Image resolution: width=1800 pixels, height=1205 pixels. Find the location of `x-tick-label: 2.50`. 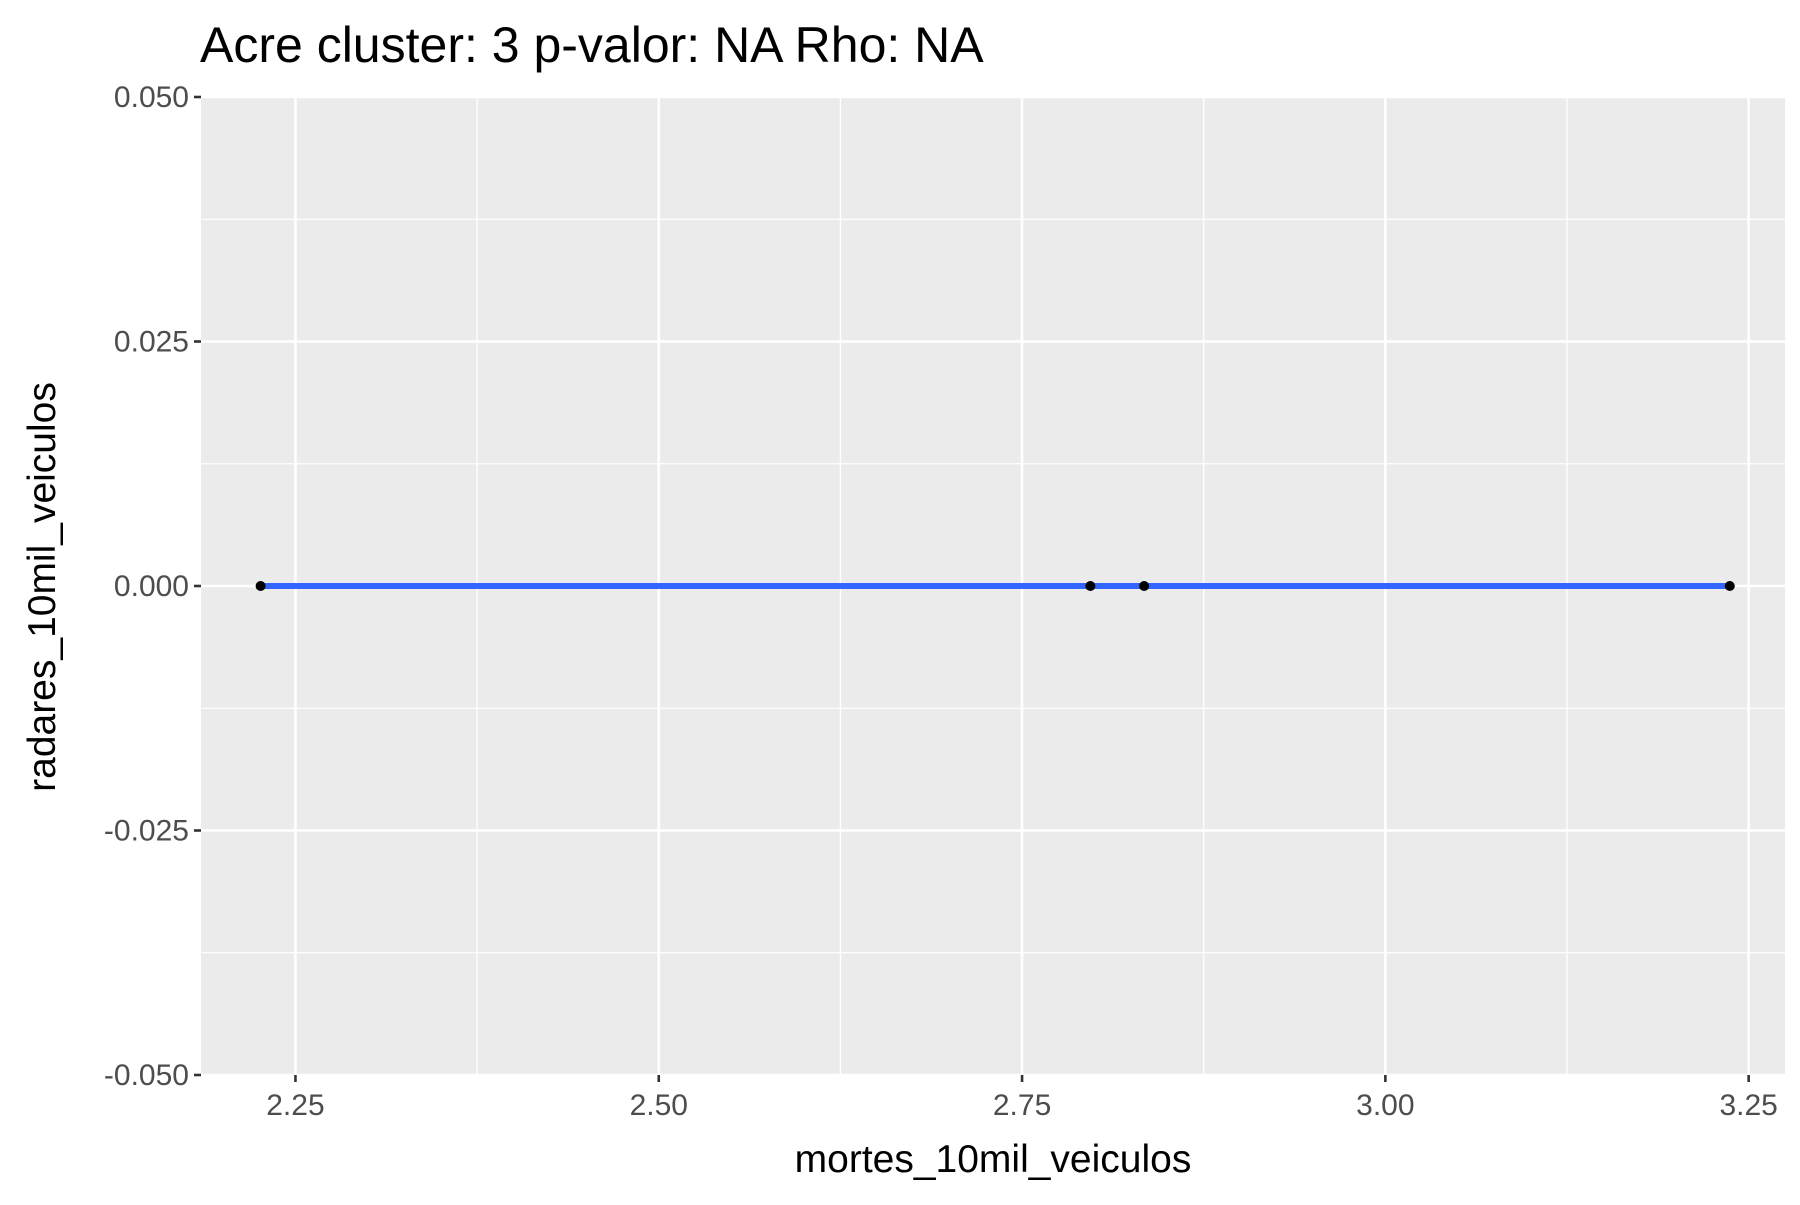

x-tick-label: 2.50 is located at coordinates (659, 1105).